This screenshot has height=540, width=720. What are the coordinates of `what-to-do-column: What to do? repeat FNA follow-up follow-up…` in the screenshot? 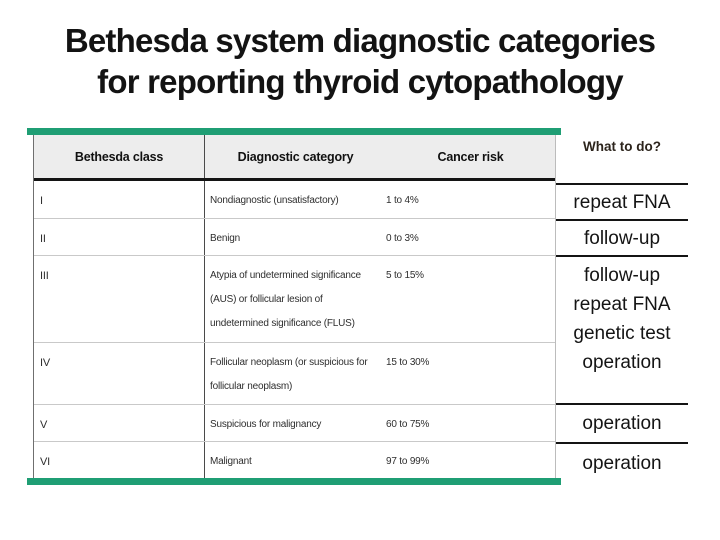 It's located at (622, 312).